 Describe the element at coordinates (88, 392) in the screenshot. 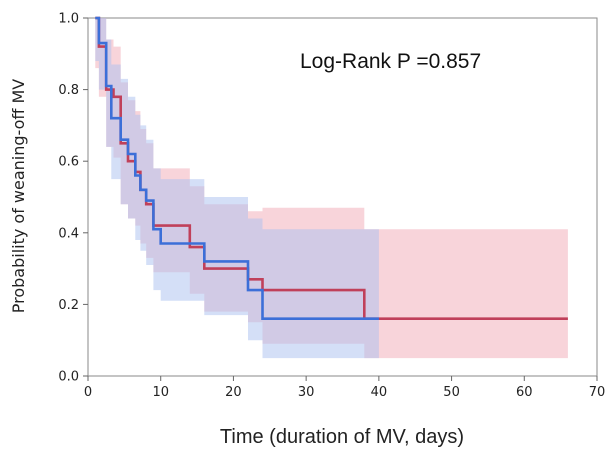

I see `x-tick-label: 0` at that location.